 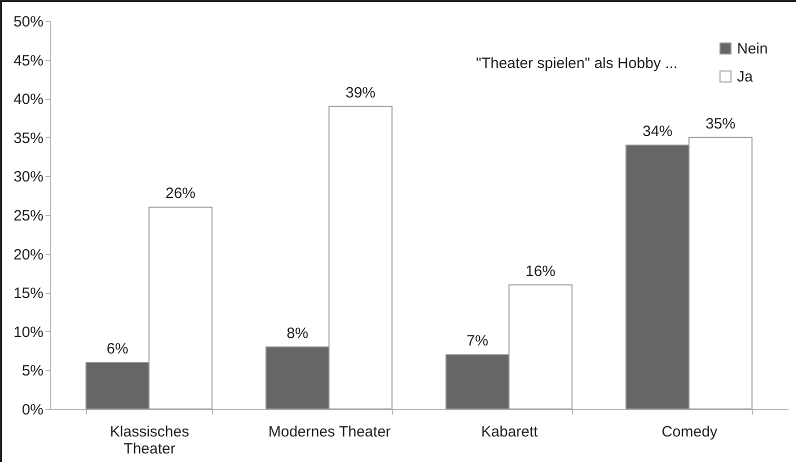 I want to click on y-tick-label: 50%, so click(x=28, y=22).